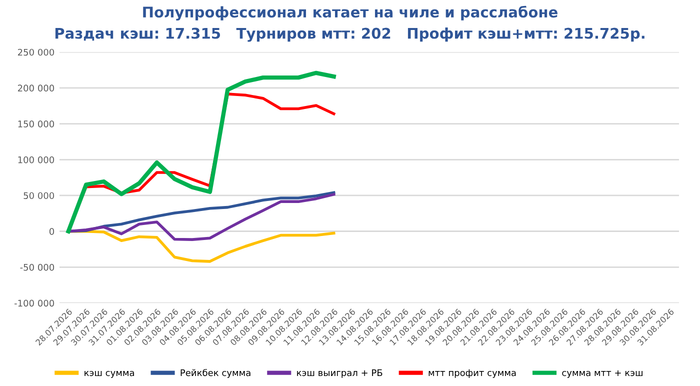 The width and height of the screenshot is (700, 386). Describe the element at coordinates (109, 374) in the screenshot. I see `legend-label: кэш сумма` at that location.